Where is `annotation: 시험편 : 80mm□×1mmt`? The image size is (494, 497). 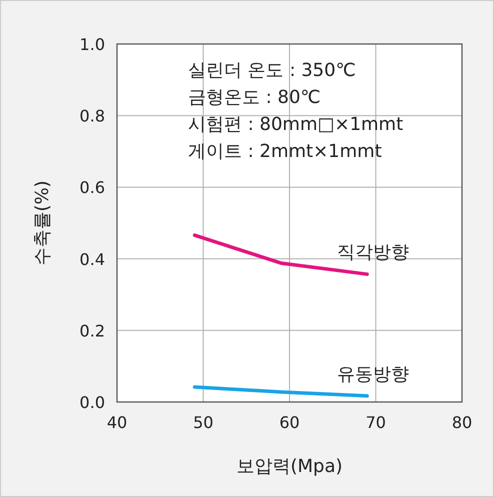 annotation: 시험편 : 80mm□×1mmt is located at coordinates (296, 124).